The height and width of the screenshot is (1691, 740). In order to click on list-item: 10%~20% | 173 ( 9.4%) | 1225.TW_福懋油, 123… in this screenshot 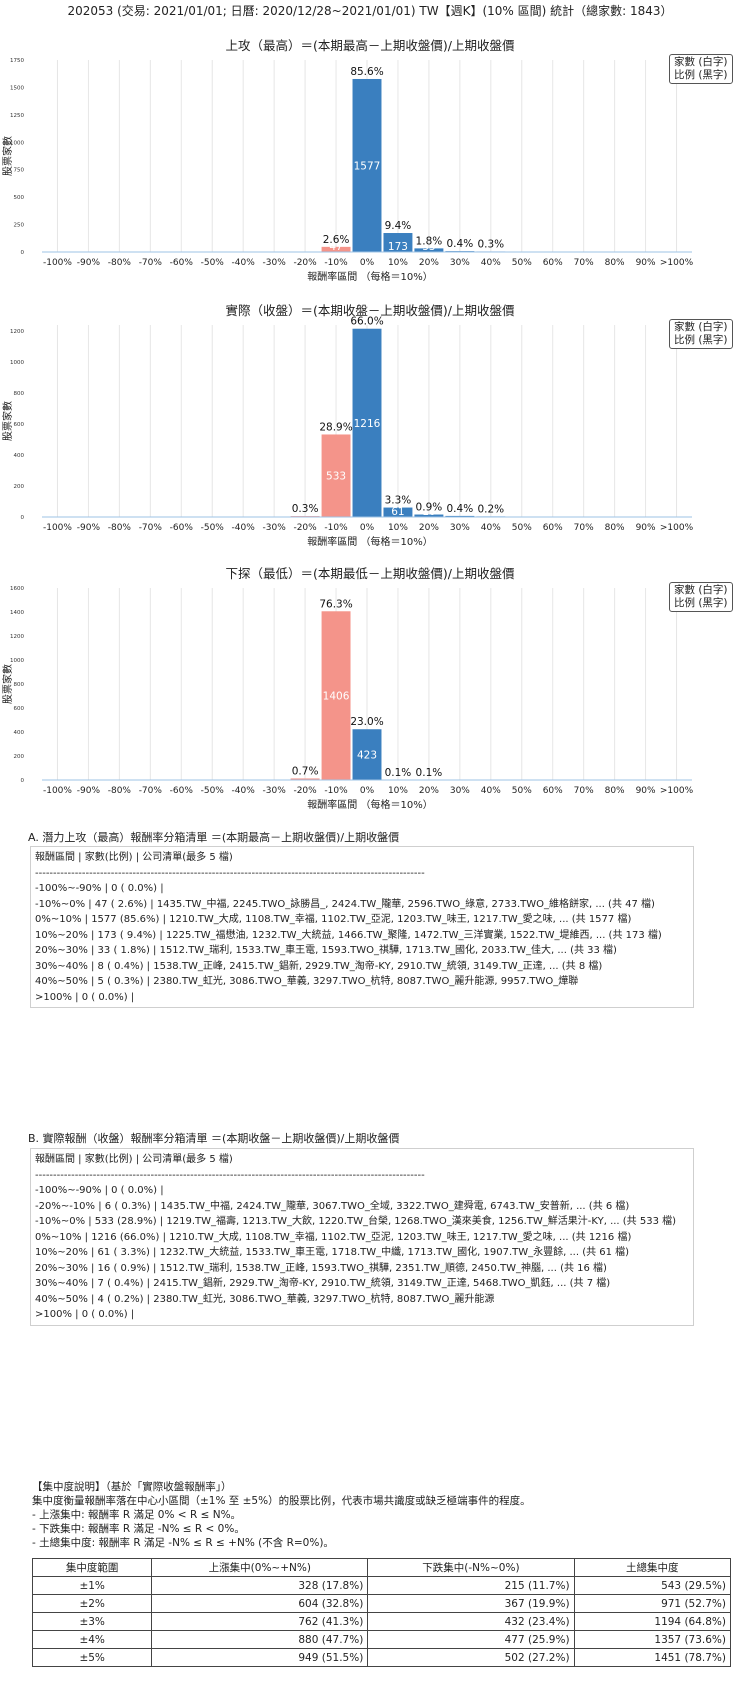, I will do `click(348, 935)`.